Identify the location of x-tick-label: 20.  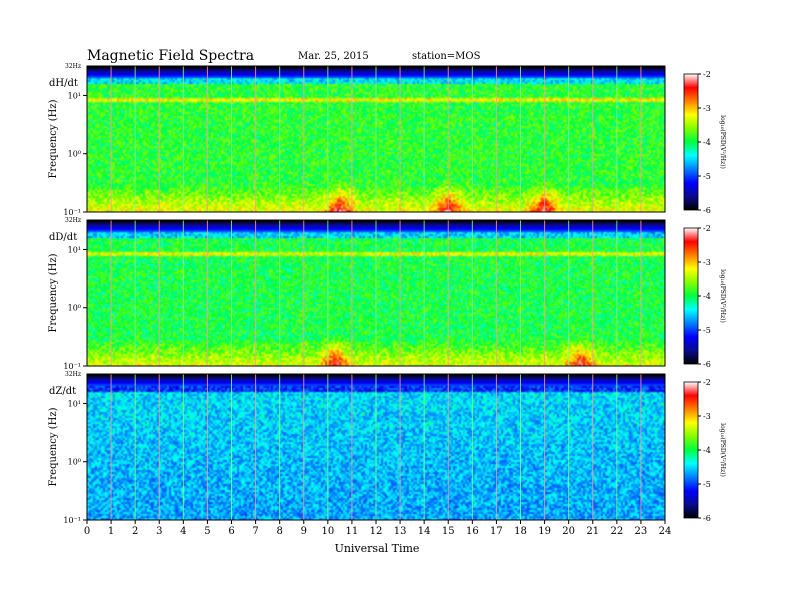
(568, 531).